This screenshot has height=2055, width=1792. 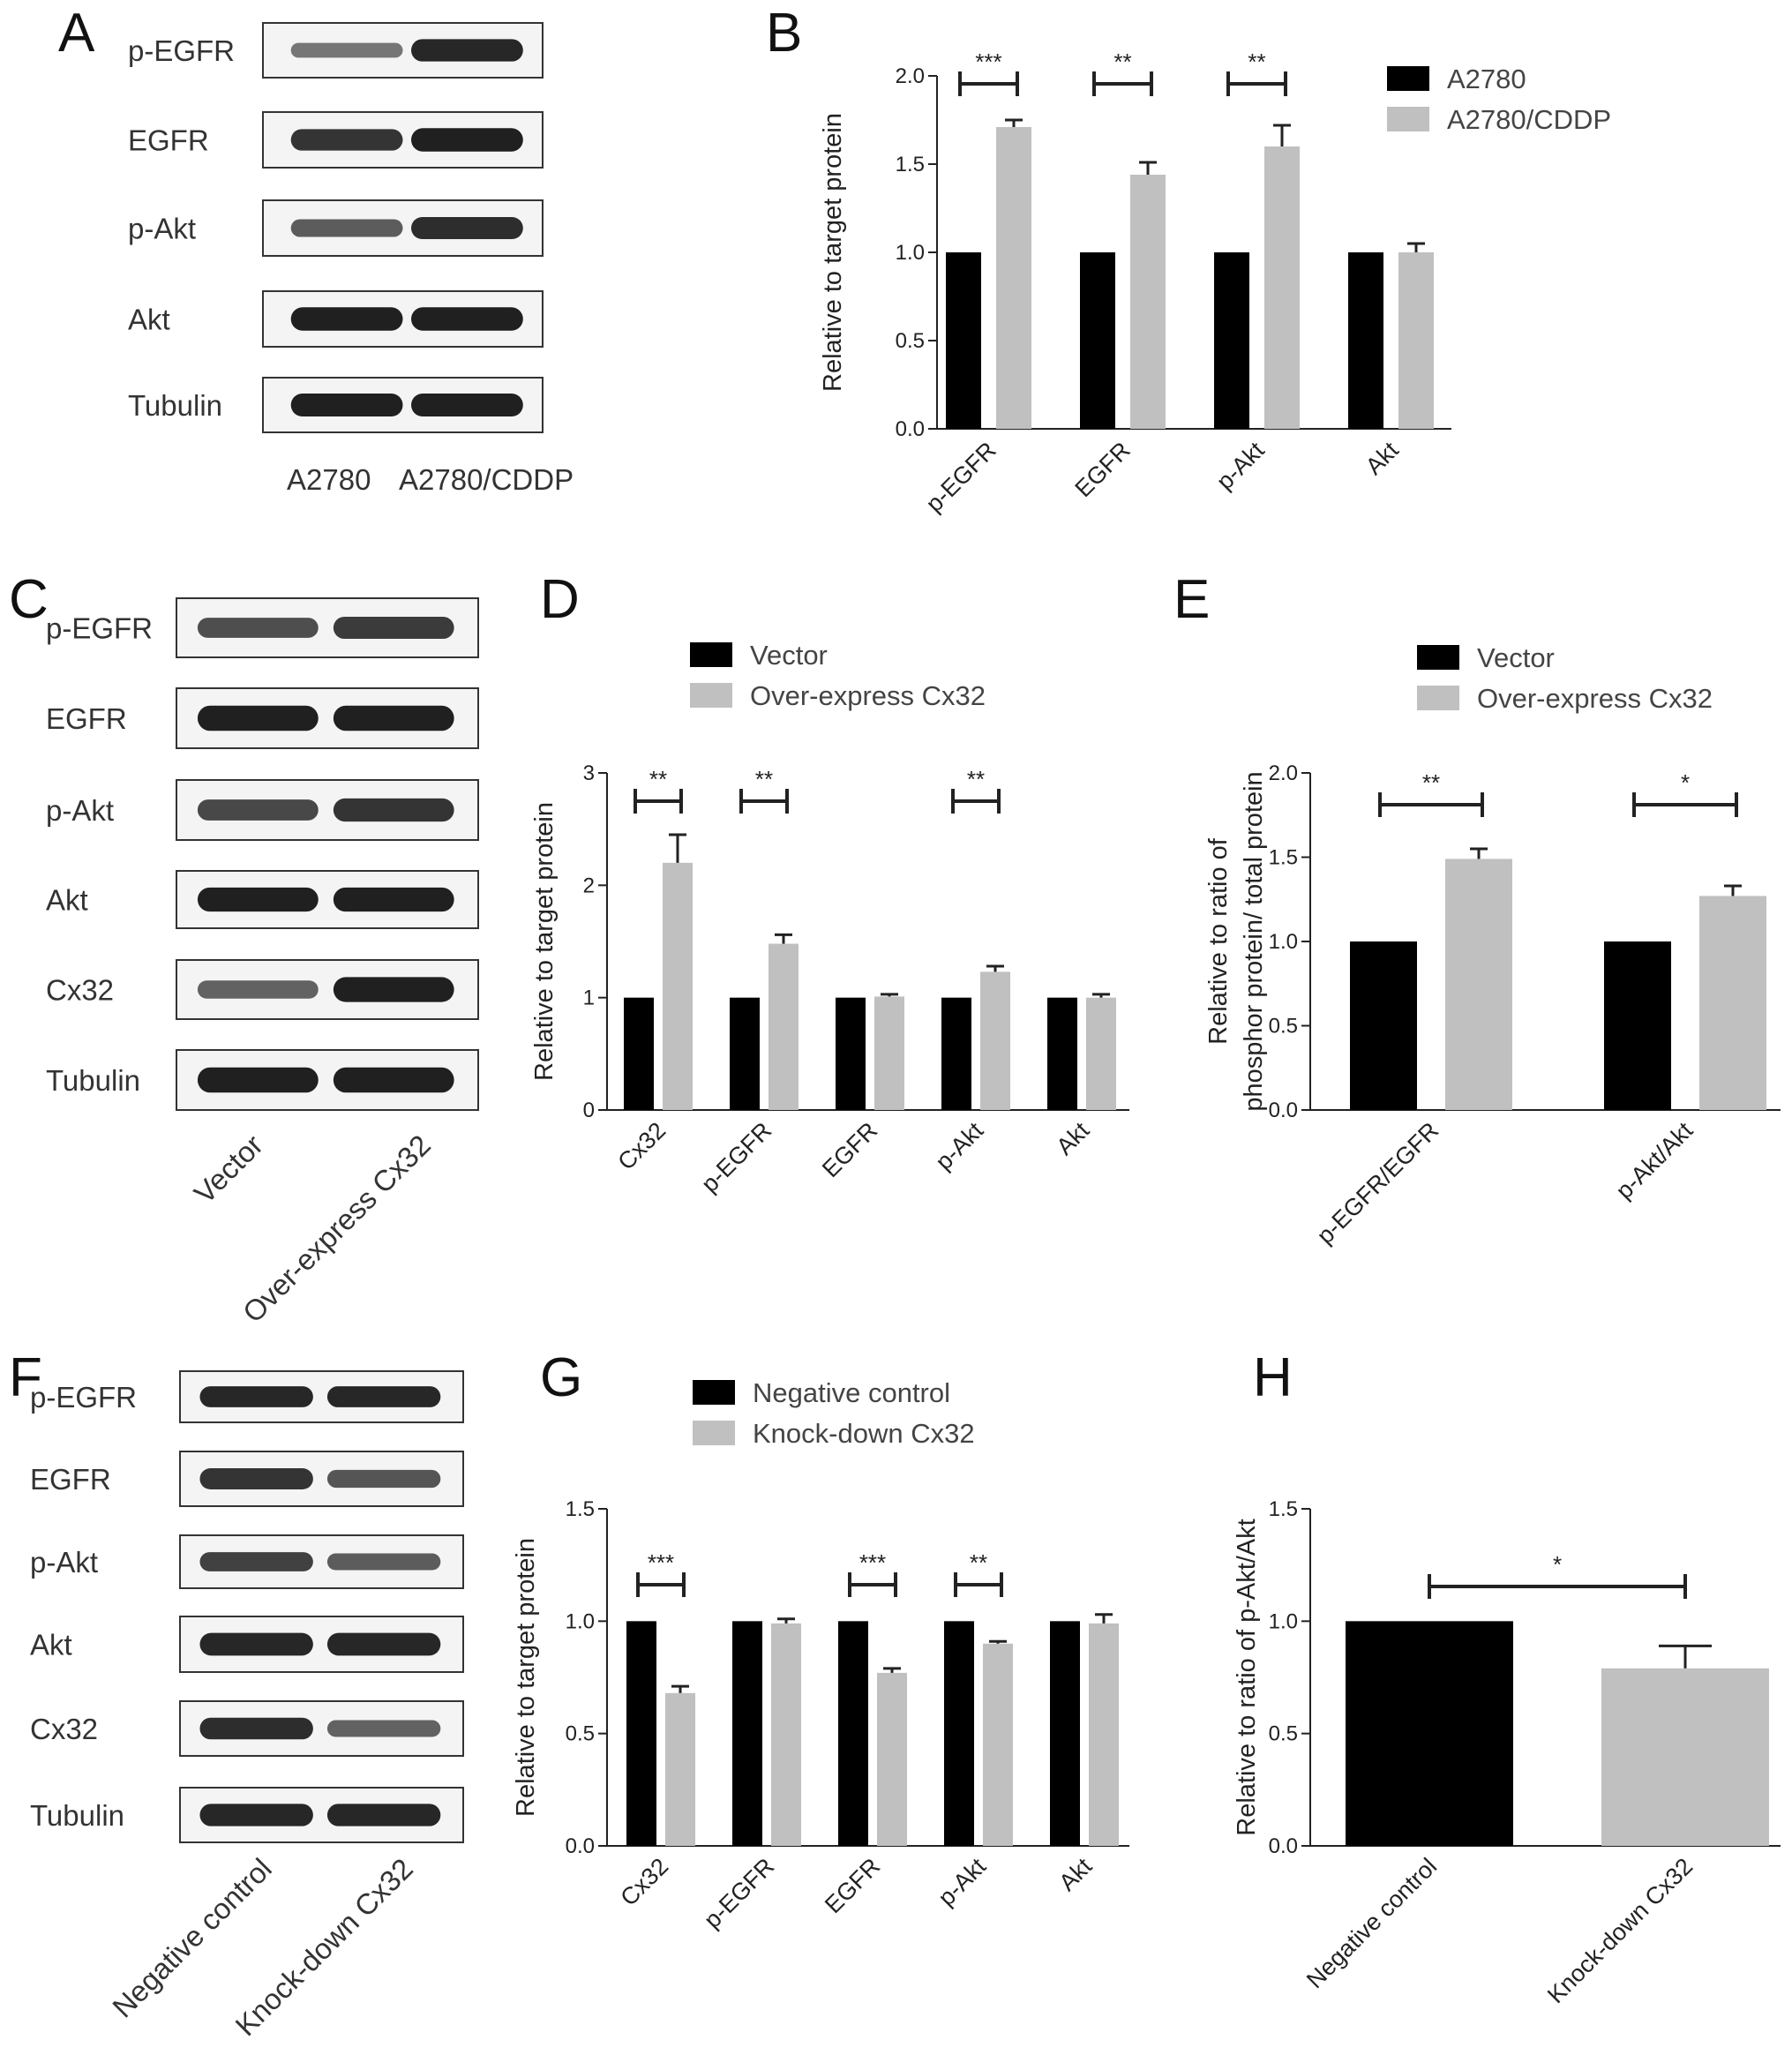 I want to click on panel-letter-c: C, so click(x=29, y=599).